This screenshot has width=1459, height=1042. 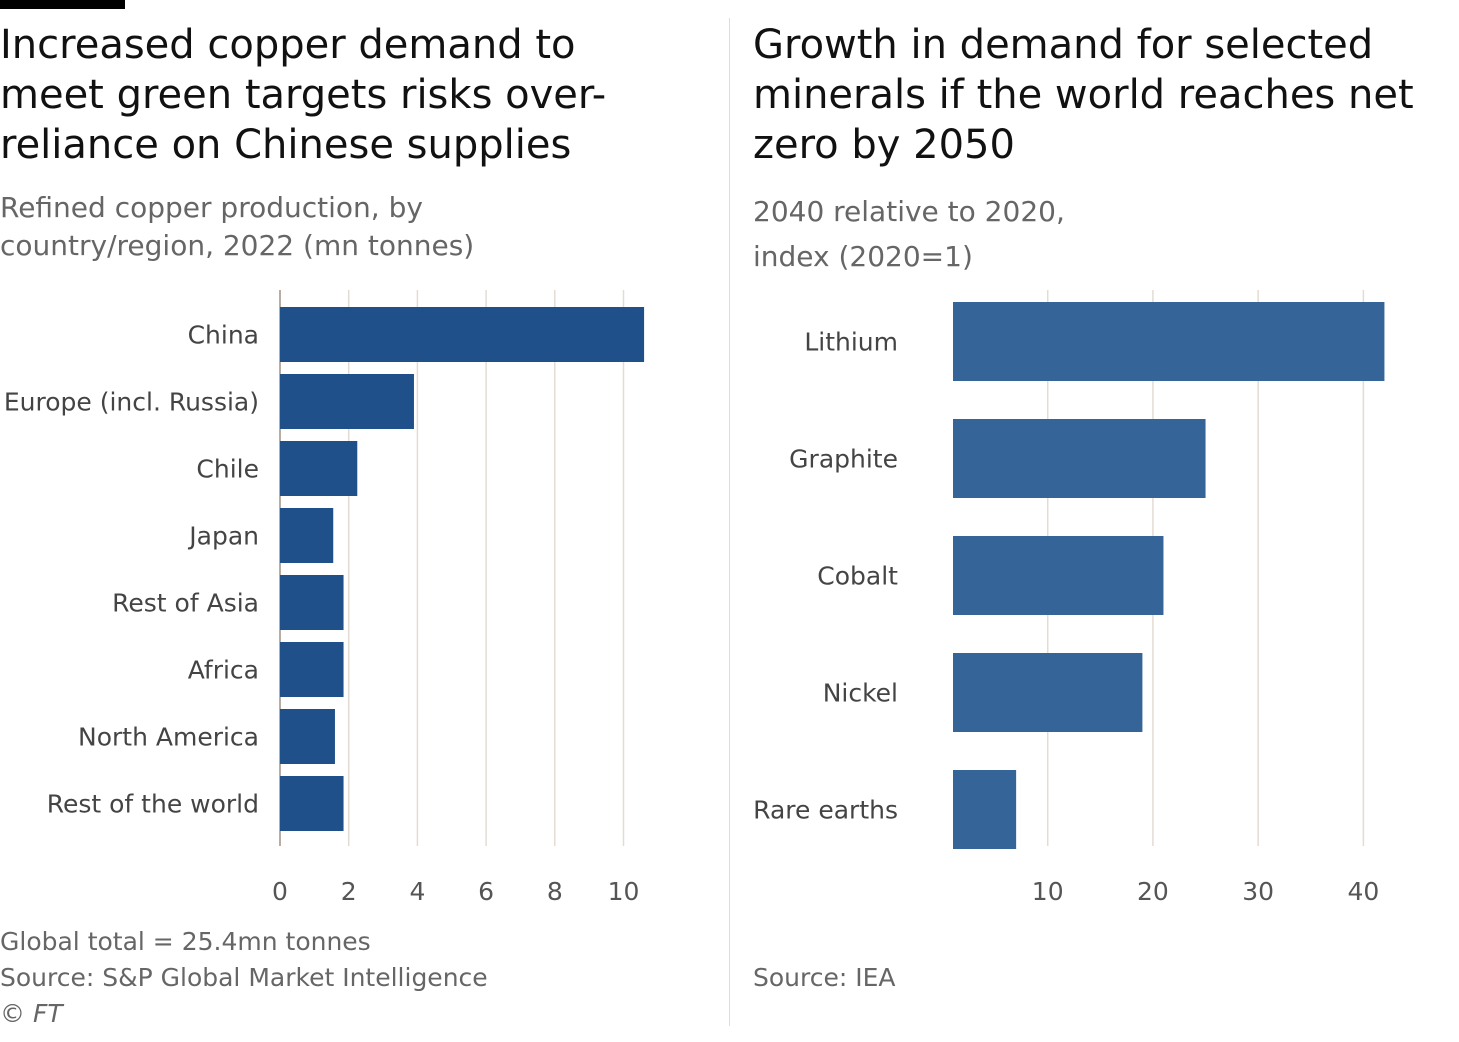 I want to click on x-tick-label: 8, so click(x=555, y=891).